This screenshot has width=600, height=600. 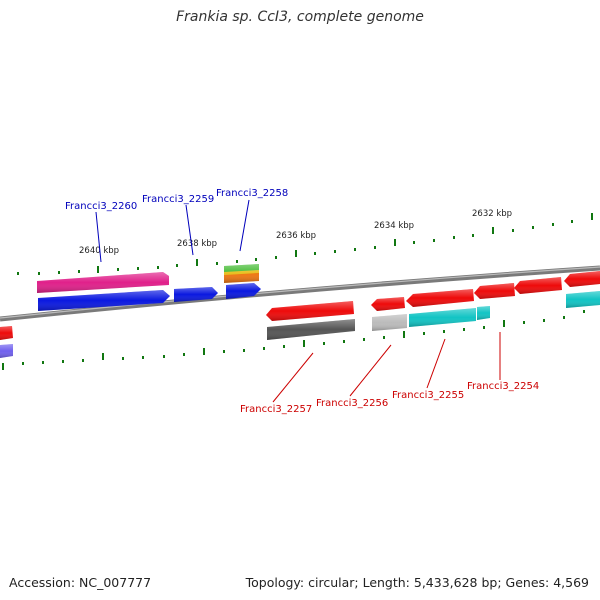 What do you see at coordinates (394, 226) in the screenshot?
I see `scale-label-2634: 2634 kbp` at bounding box center [394, 226].